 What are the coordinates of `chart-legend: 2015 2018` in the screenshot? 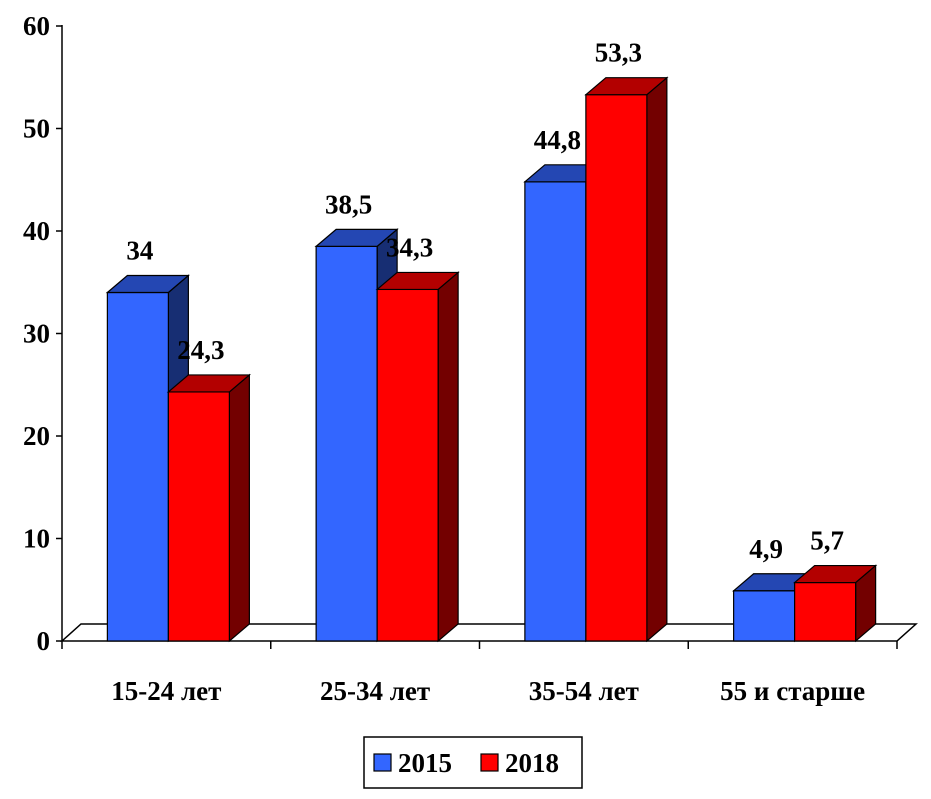 It's located at (473, 762).